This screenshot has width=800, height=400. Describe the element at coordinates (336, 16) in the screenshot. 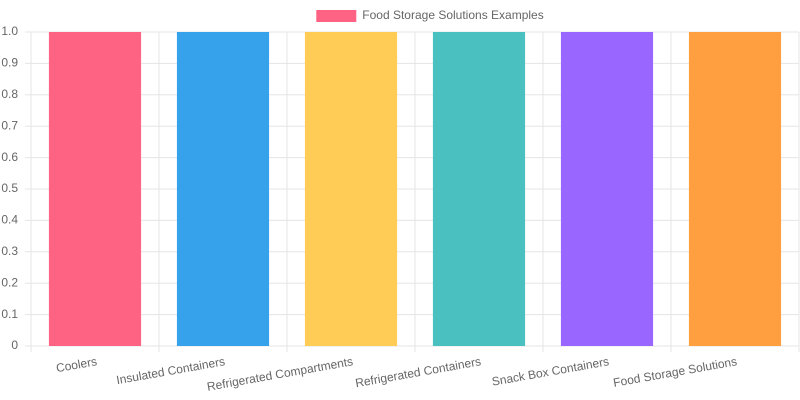

I see `legend-swatch` at that location.